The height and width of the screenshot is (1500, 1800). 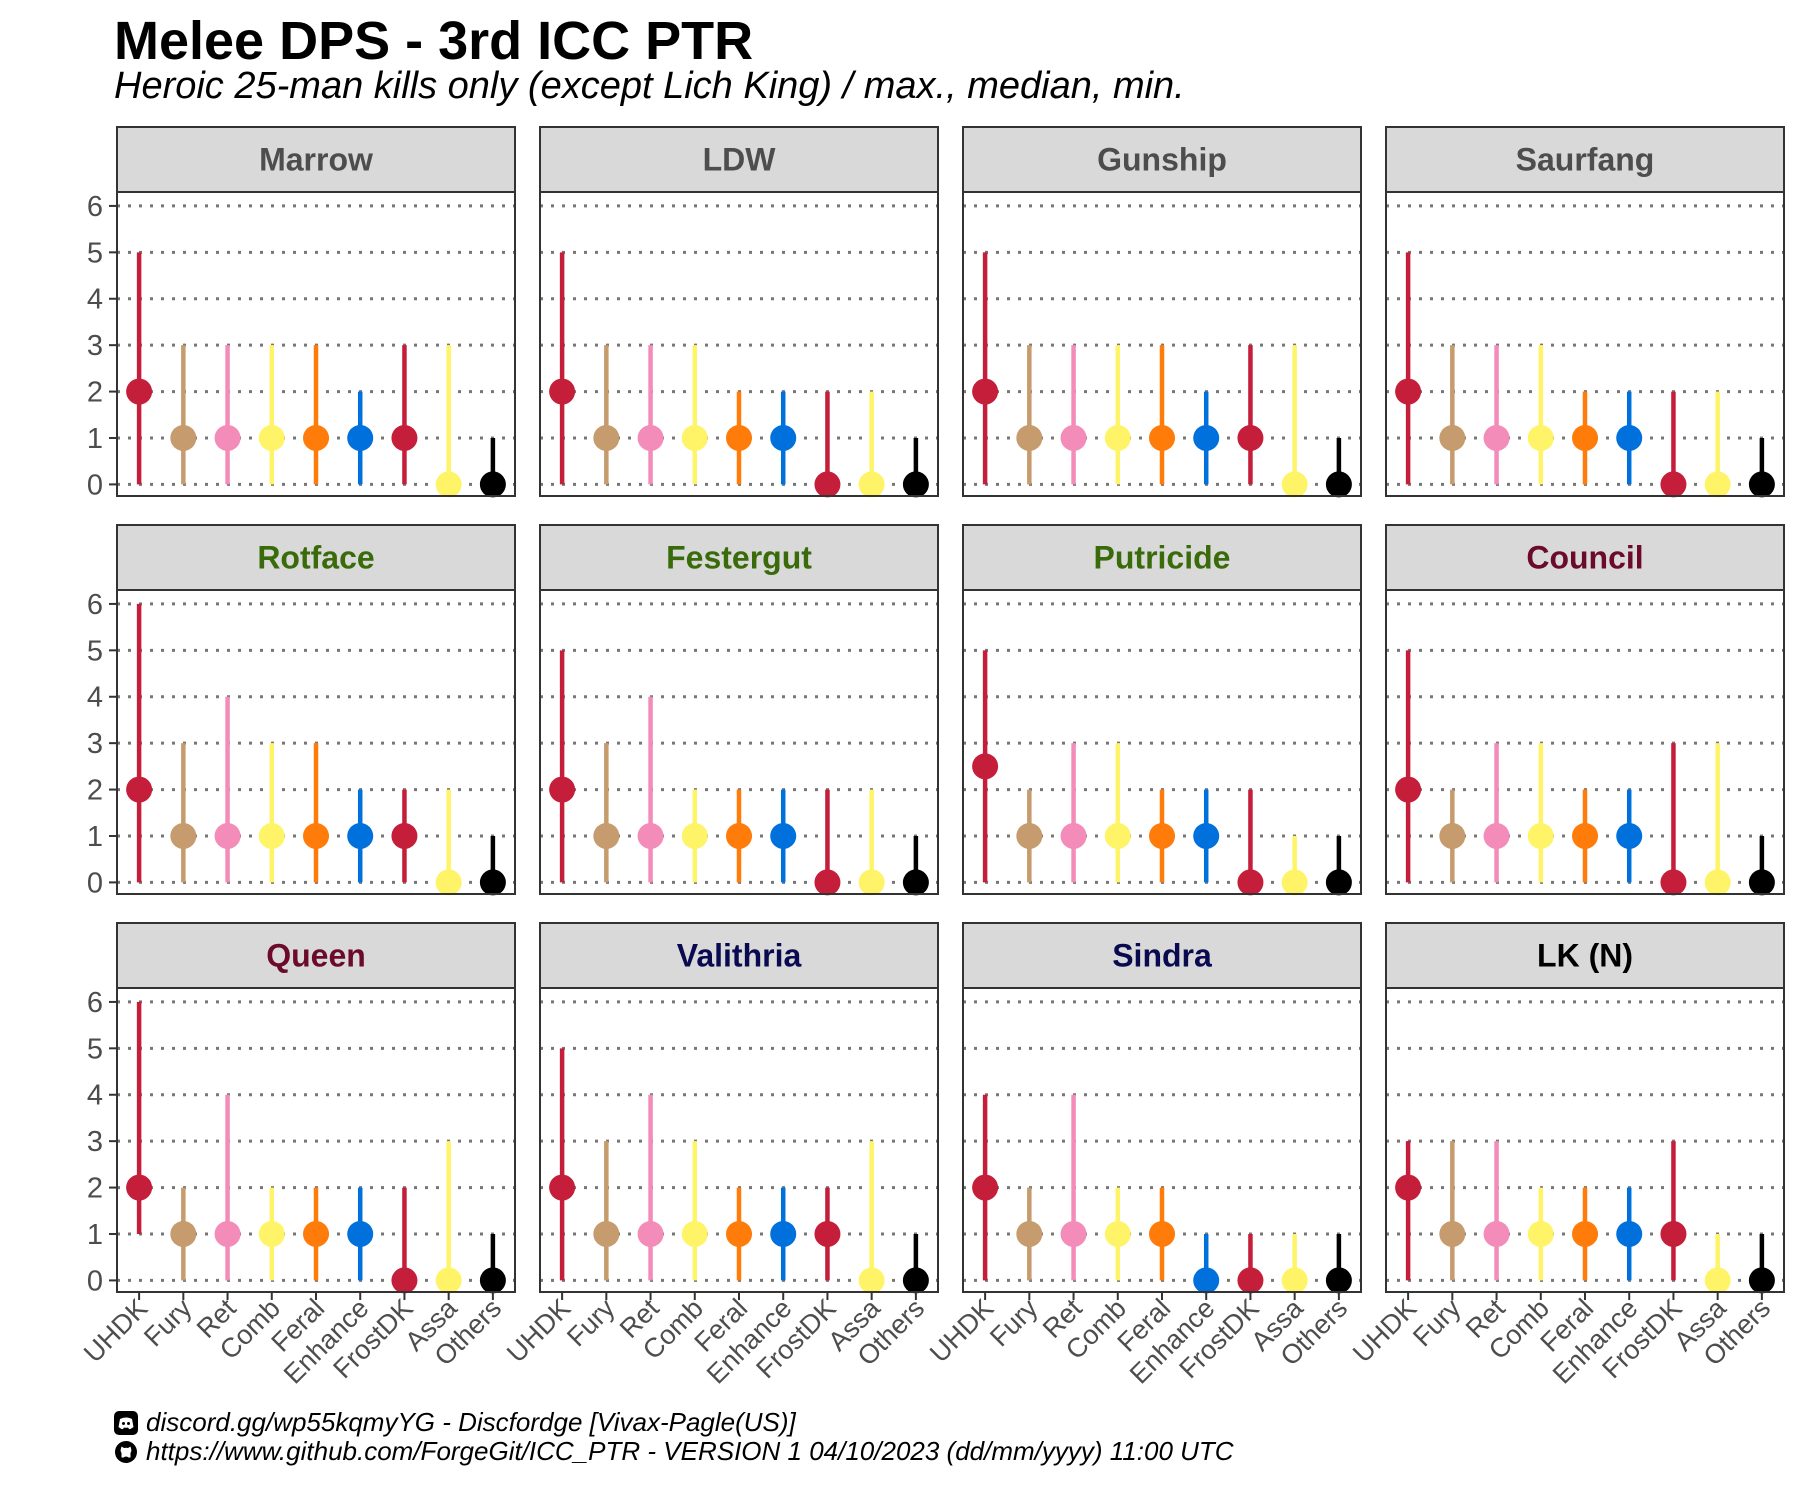 What do you see at coordinates (404, 437) in the screenshot?
I see `median-marrow-frostdk` at bounding box center [404, 437].